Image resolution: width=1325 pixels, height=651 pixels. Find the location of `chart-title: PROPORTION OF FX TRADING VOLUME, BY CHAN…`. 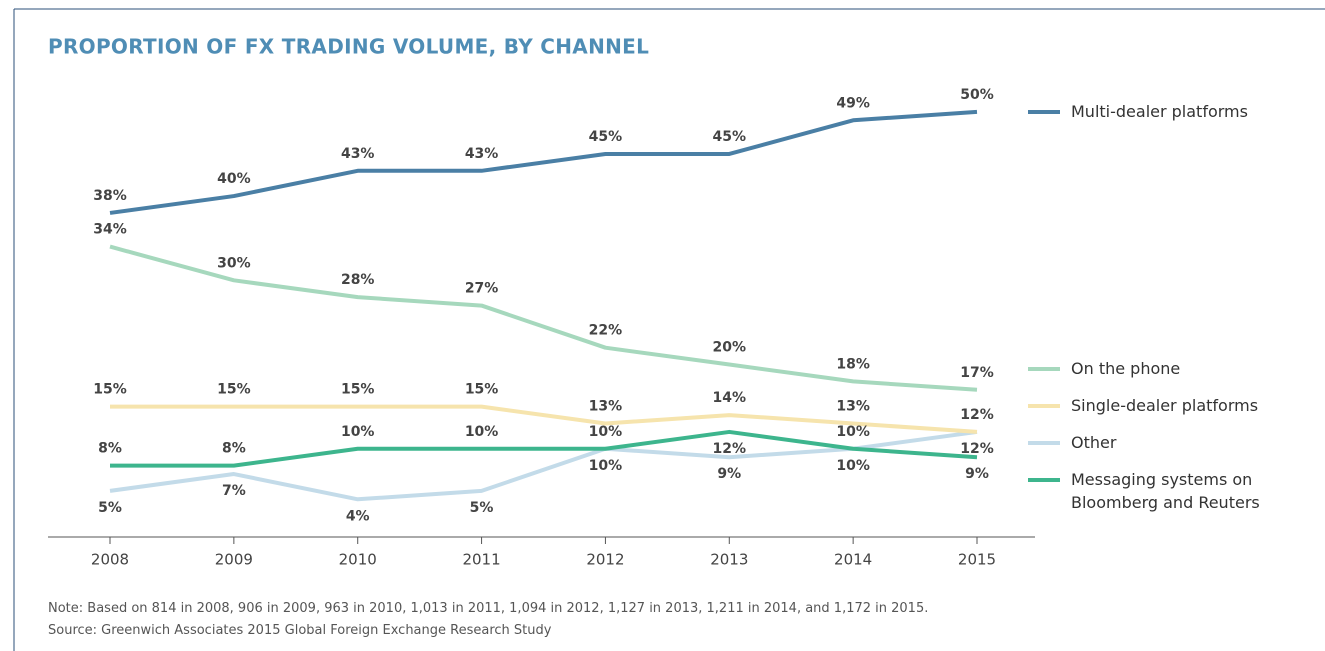

chart-title: PROPORTION OF FX TRADING VOLUME, BY CHAN… is located at coordinates (348, 47).